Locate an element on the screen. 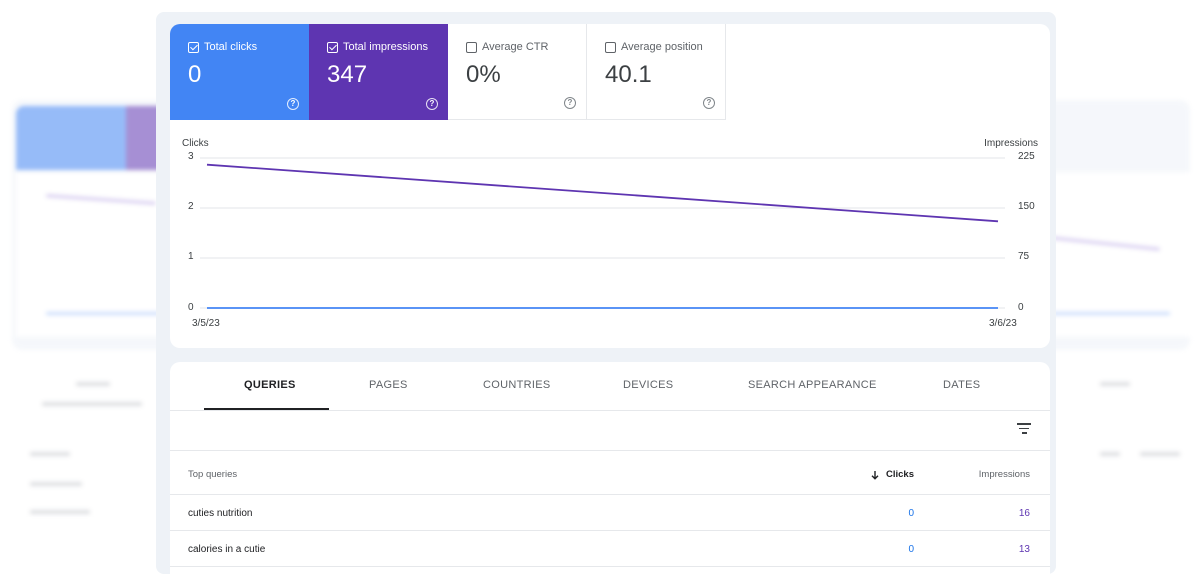  tab-pages: PAGES is located at coordinates (388, 385).